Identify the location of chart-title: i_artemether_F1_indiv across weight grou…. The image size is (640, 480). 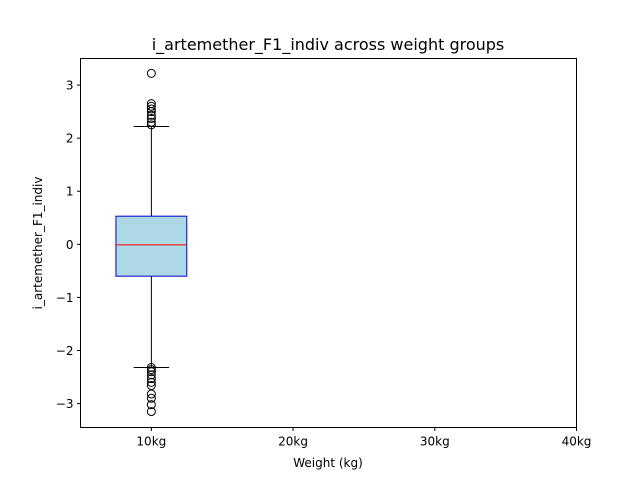
(328, 45).